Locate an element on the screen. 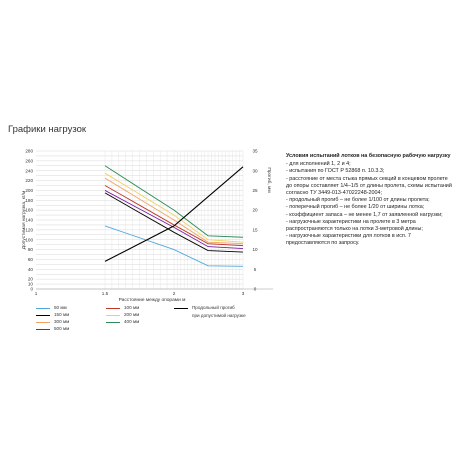 The width and height of the screenshot is (458, 458). x-tick-label: 3 is located at coordinates (243, 293).